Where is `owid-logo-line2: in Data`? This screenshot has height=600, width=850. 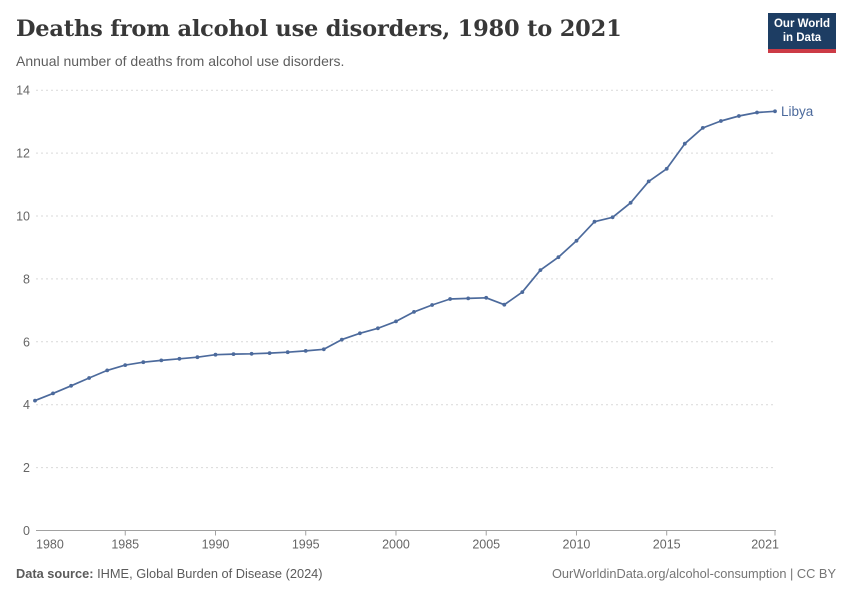
owid-logo-line2: in Data is located at coordinates (802, 38).